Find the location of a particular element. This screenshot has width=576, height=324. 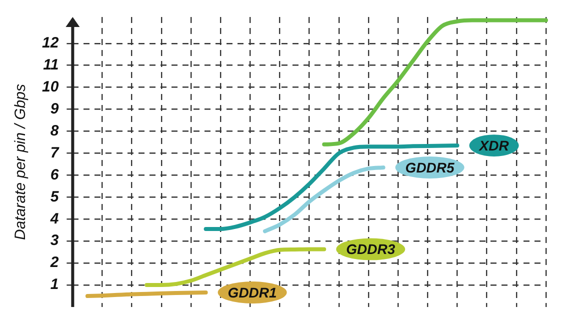

series-label: GDDR3 is located at coordinates (371, 249).